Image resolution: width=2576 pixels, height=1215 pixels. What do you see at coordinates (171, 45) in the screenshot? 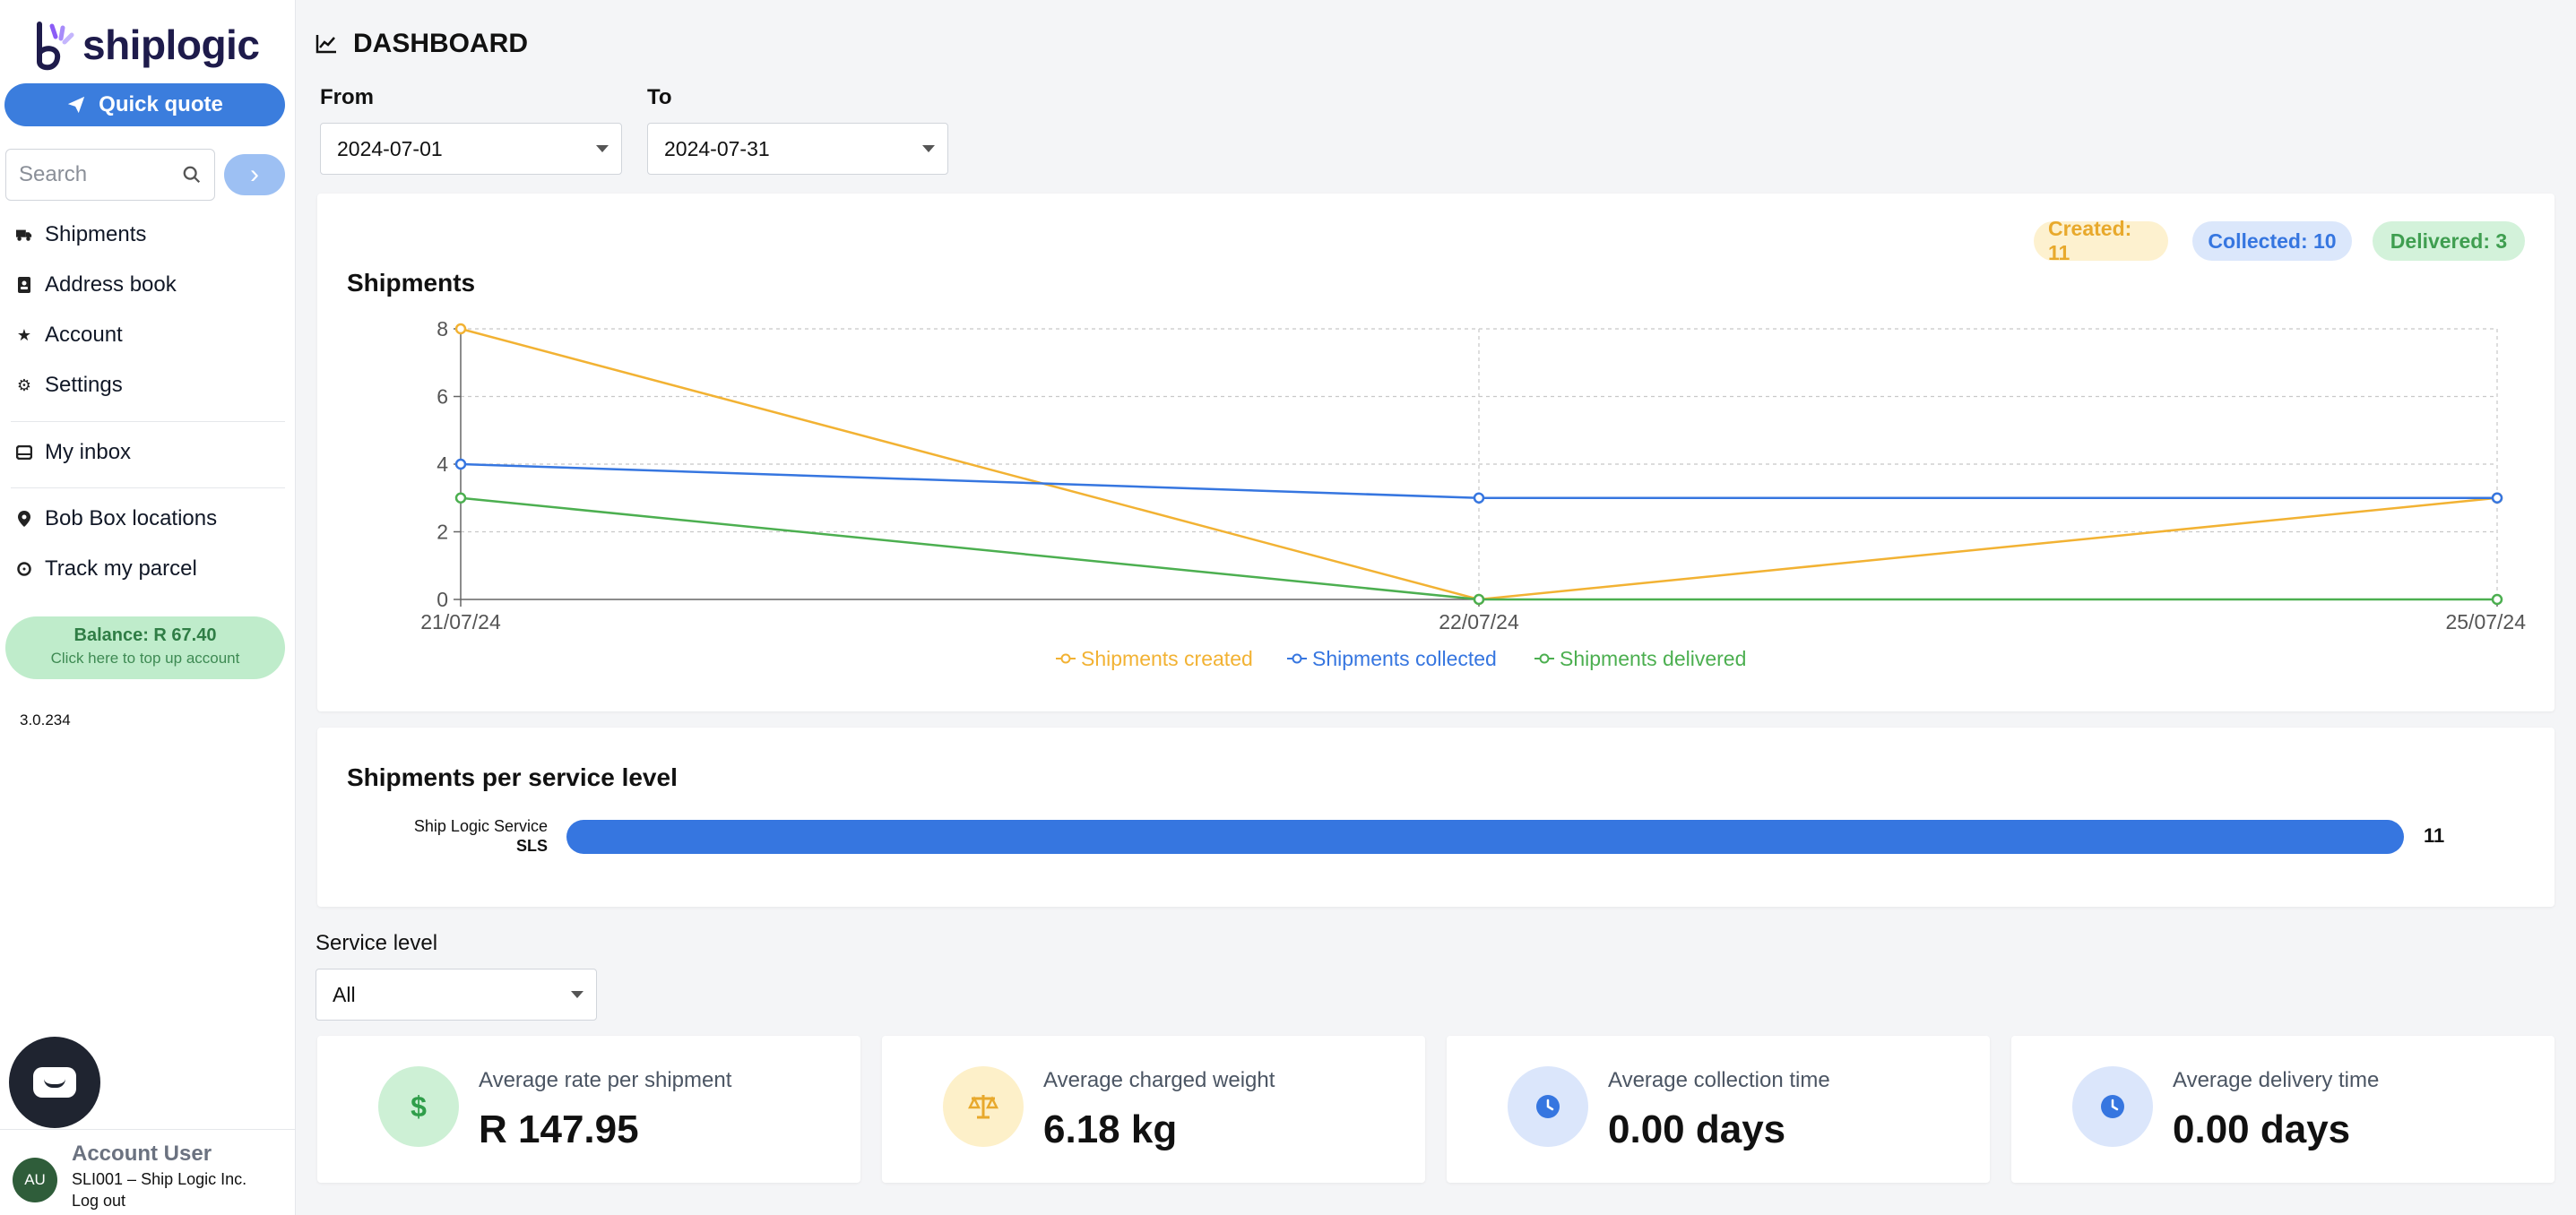
I see `brand-name: shiplogic` at bounding box center [171, 45].